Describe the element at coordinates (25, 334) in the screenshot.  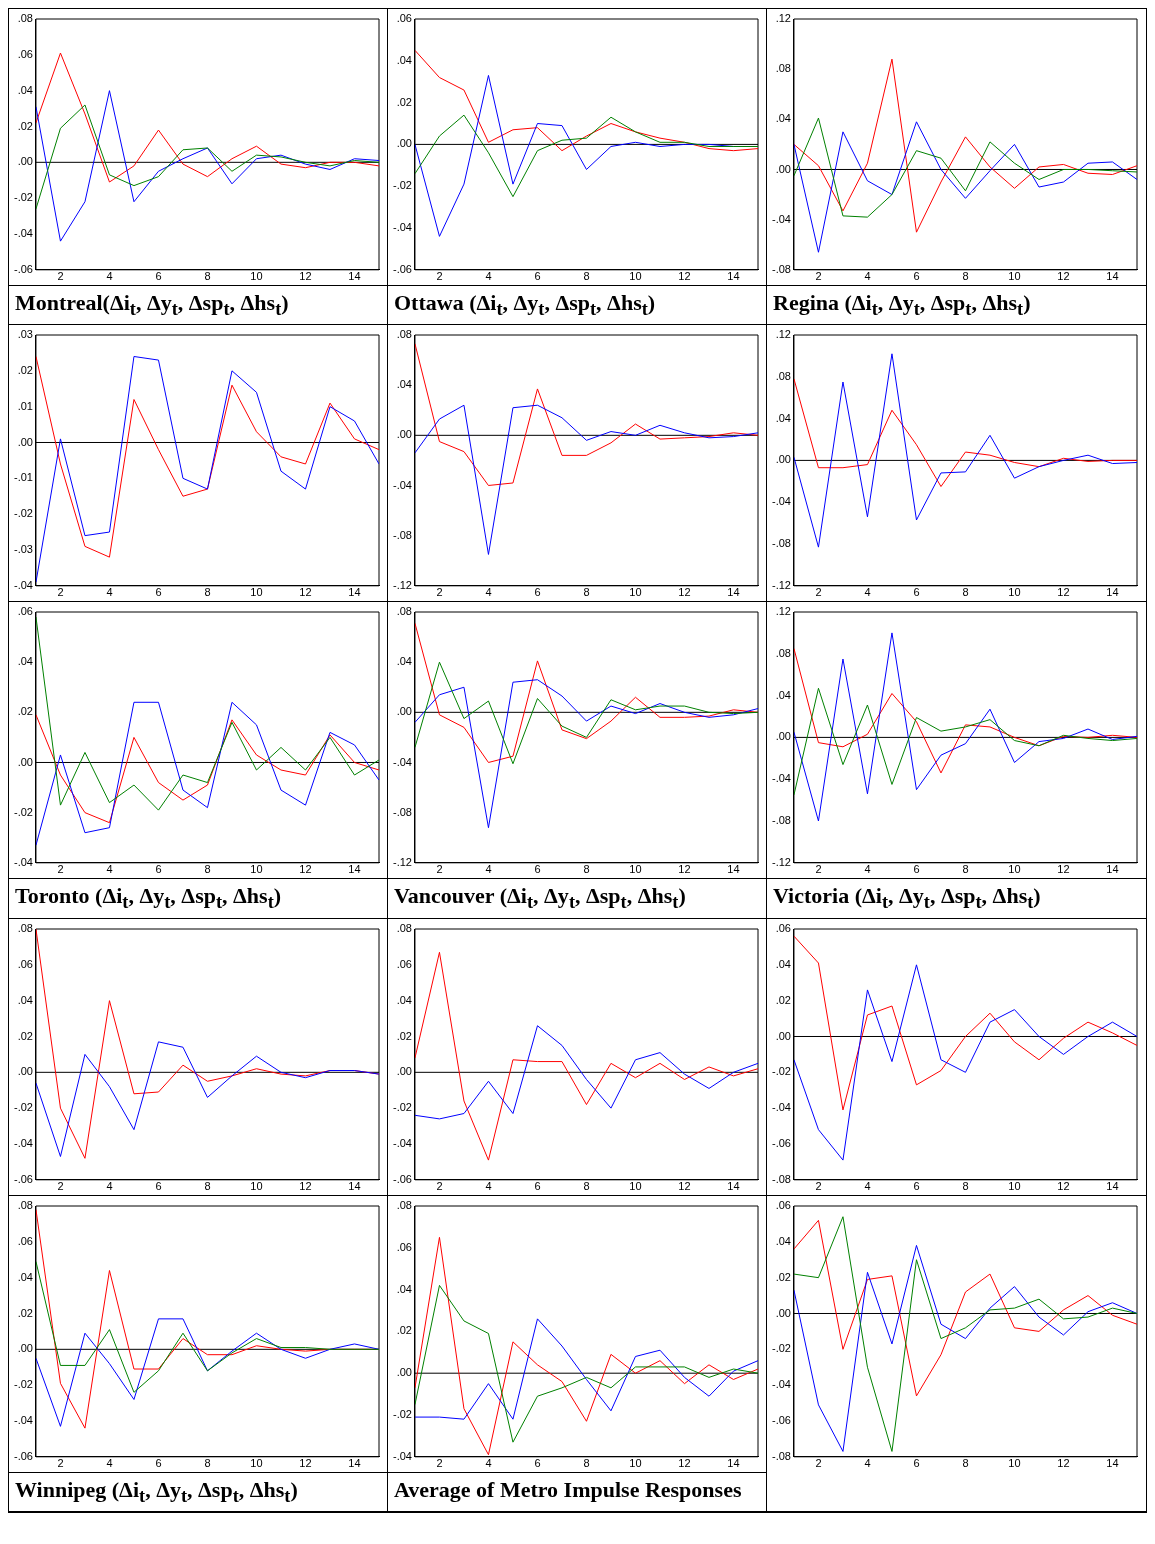
I see `y-tick-label: .03` at that location.